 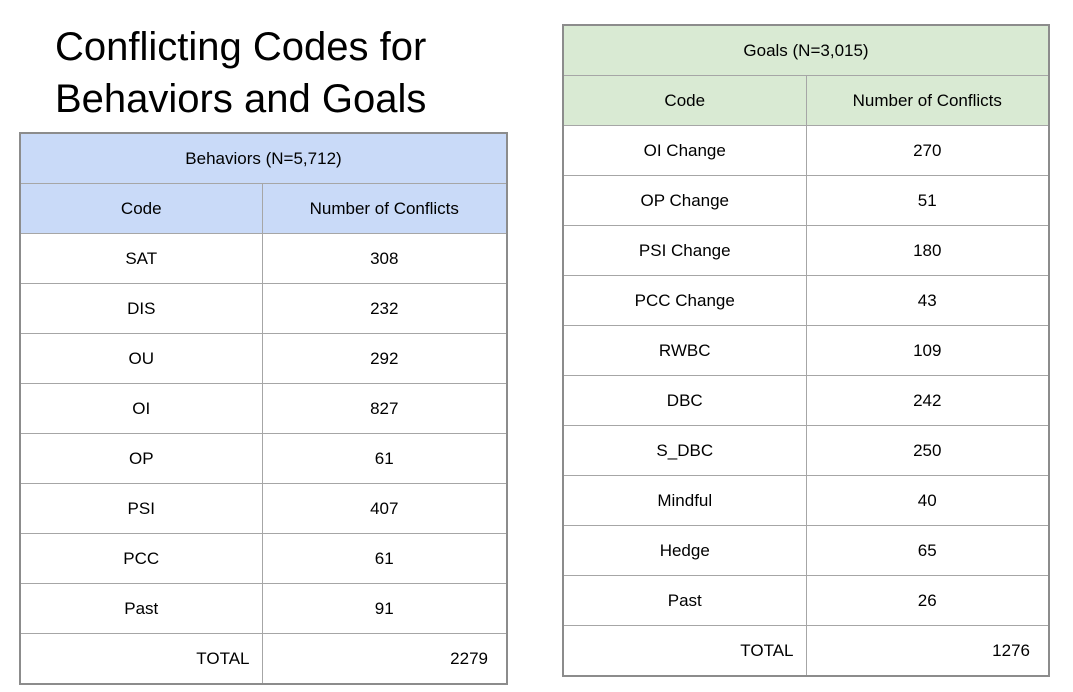 What do you see at coordinates (927, 350) in the screenshot?
I see `conflicts-cell: 109` at bounding box center [927, 350].